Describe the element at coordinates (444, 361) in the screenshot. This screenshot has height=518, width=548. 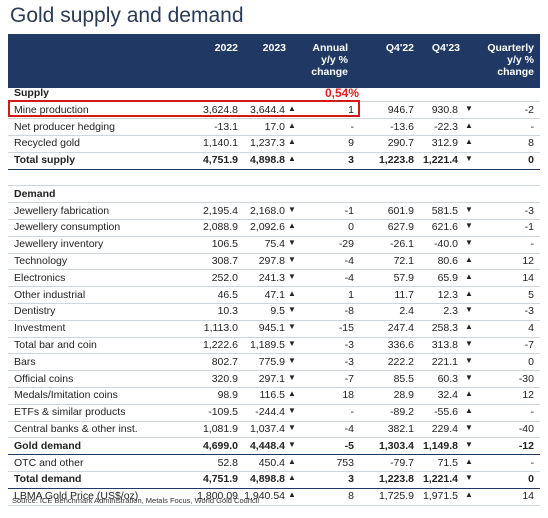
I see `value-q4-23: 221.1` at that location.